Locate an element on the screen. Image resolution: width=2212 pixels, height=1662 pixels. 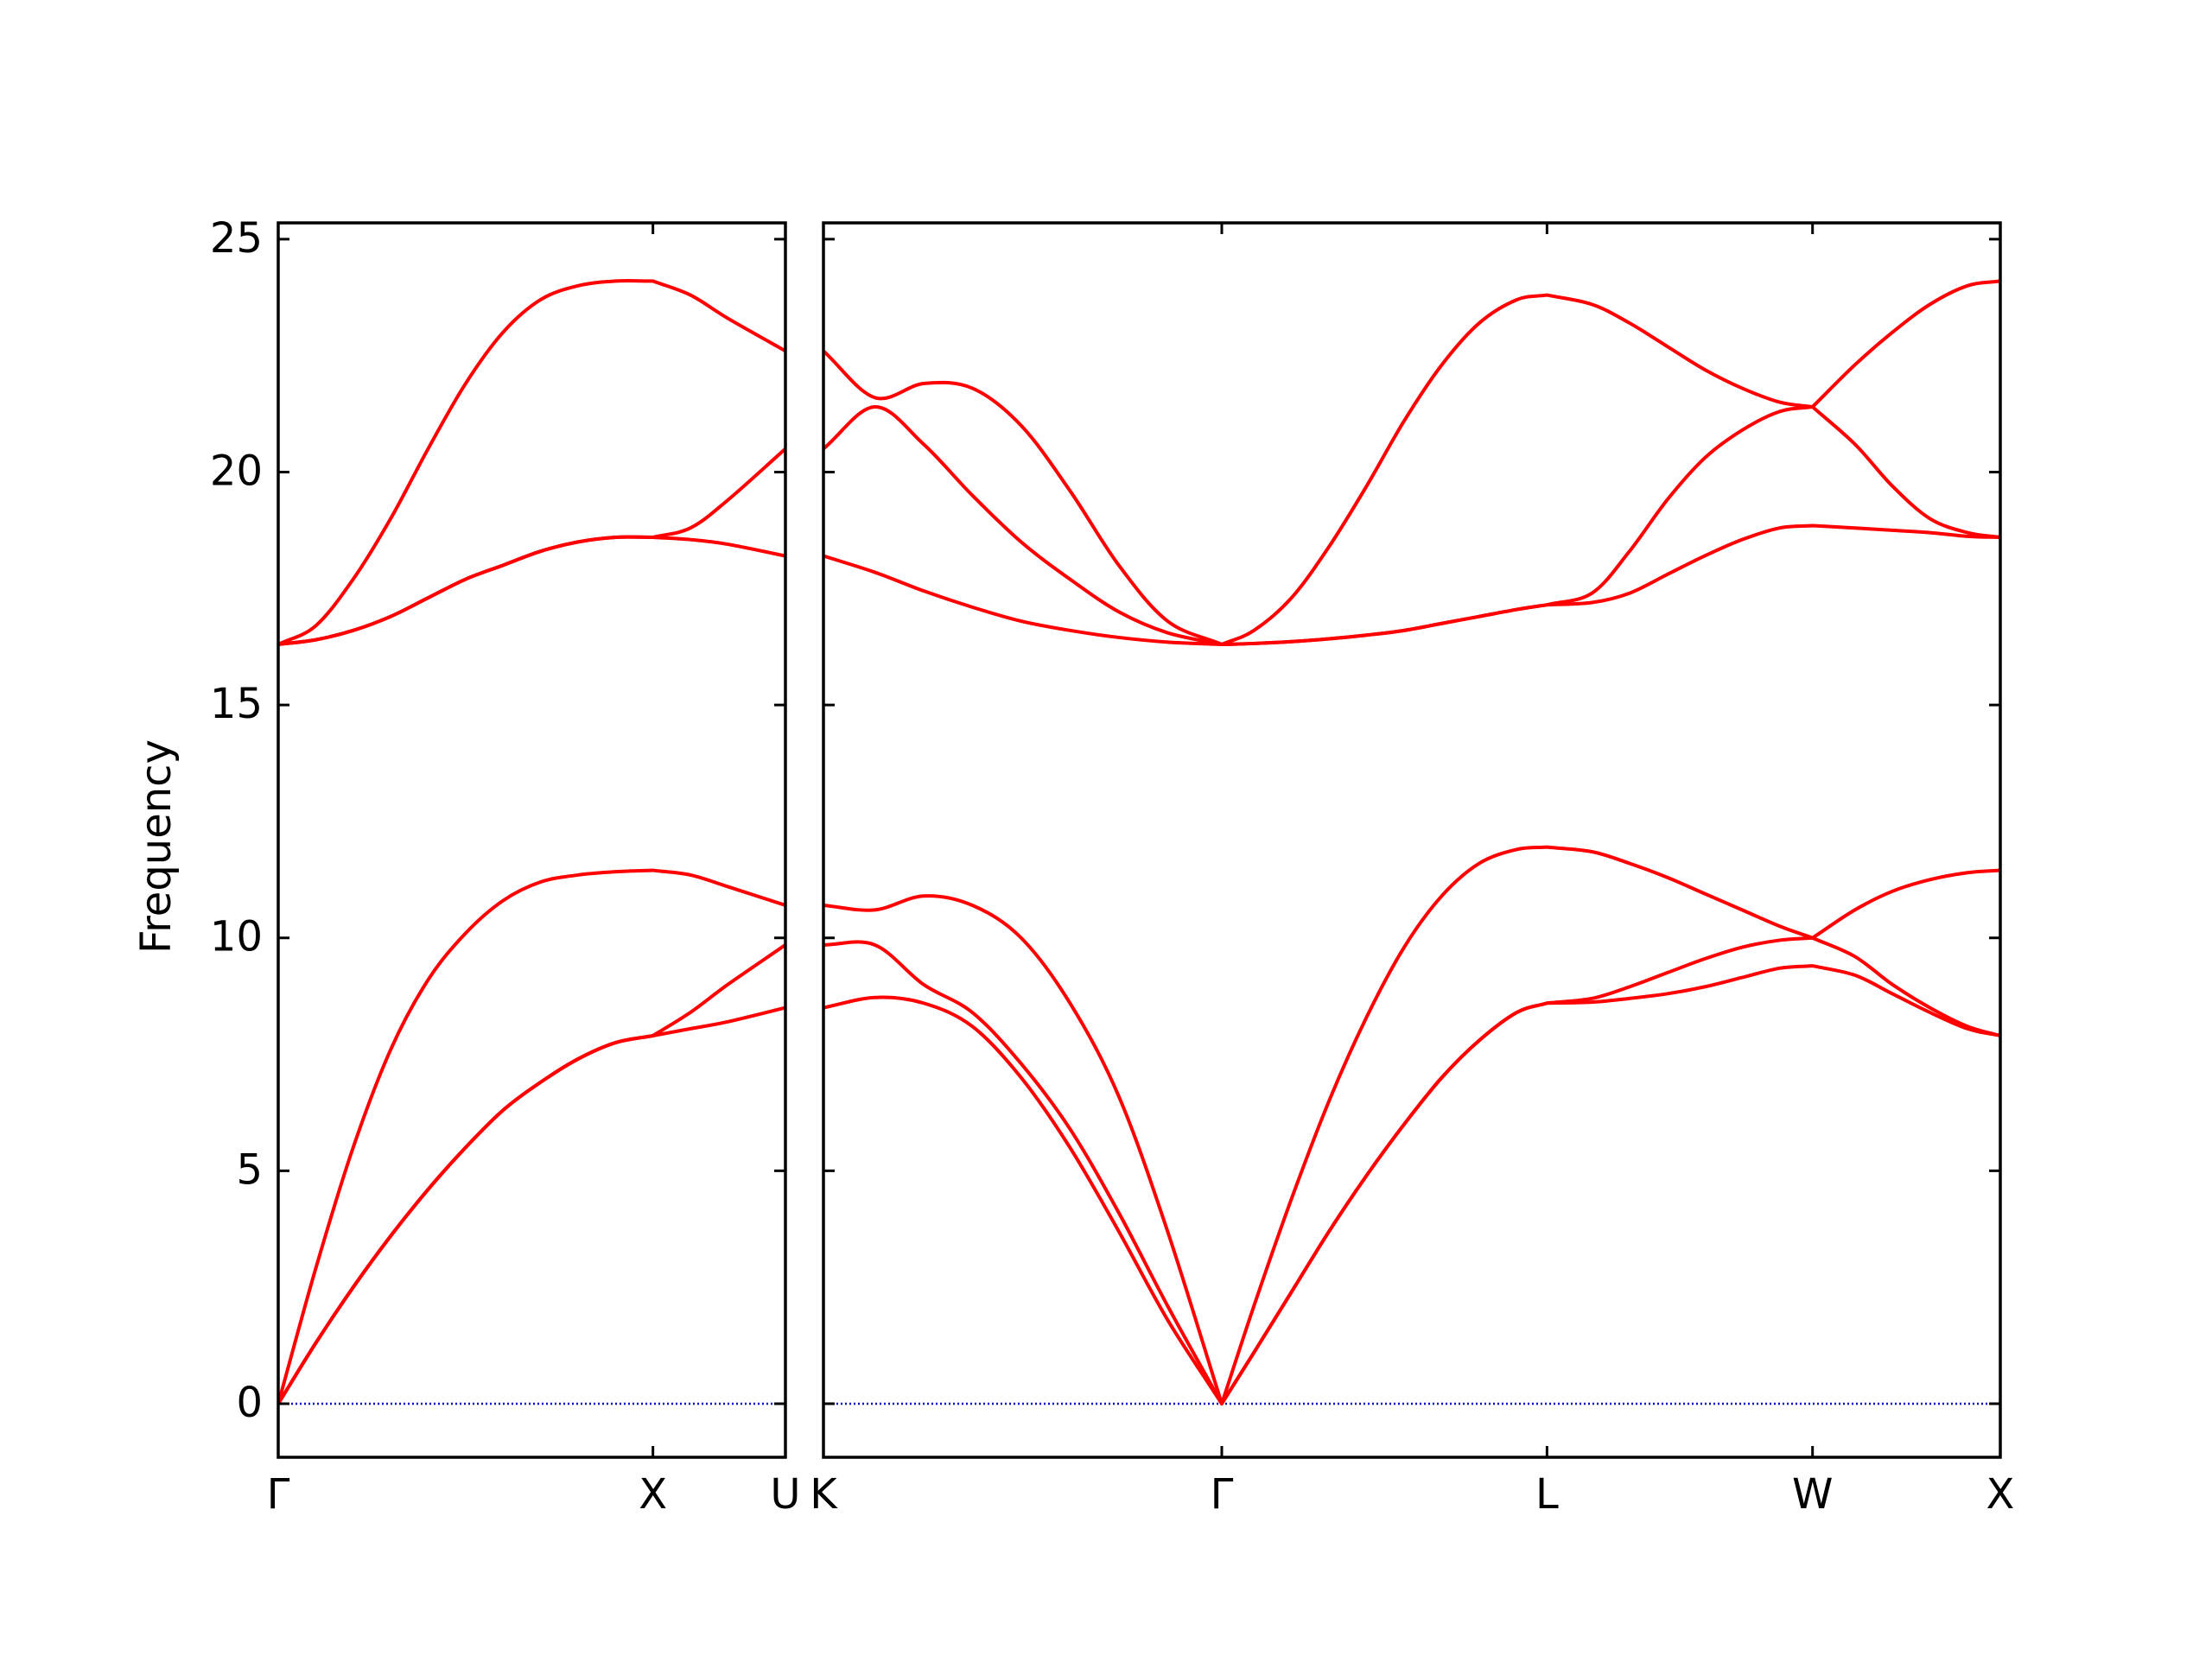
y-tick-label: 25 is located at coordinates (236, 238).